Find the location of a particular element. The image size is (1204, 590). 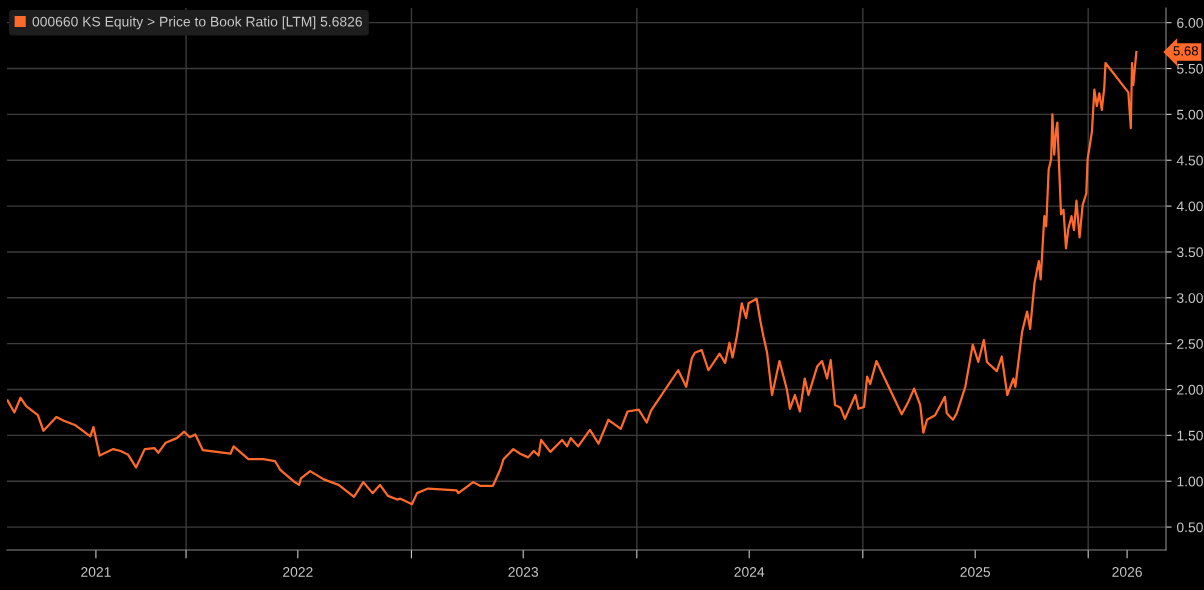

x-tick-label: 2024 is located at coordinates (749, 572).